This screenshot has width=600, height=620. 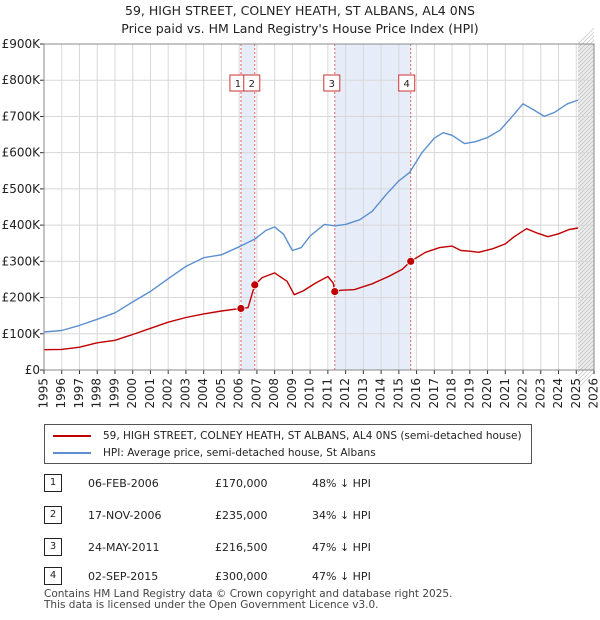 What do you see at coordinates (241, 515) in the screenshot?
I see `transaction-price: £235,000` at bounding box center [241, 515].